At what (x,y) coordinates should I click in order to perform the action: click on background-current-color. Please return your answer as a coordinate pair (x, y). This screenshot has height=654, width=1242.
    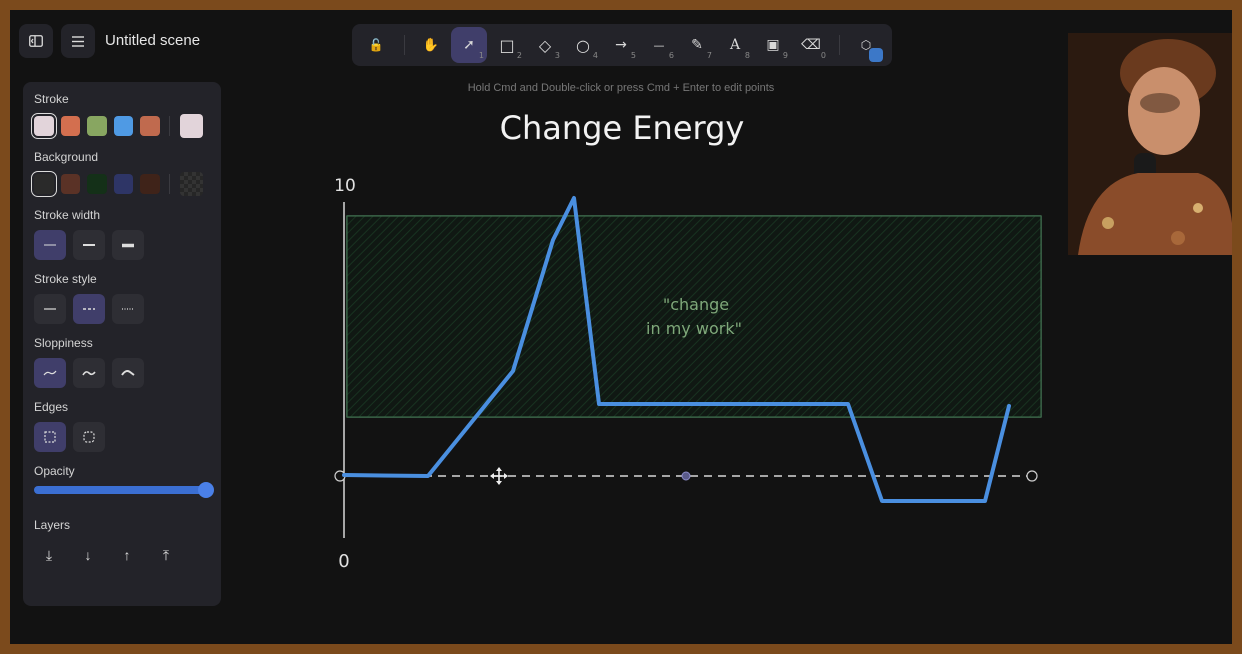
    Looking at the image, I should click on (191, 184).